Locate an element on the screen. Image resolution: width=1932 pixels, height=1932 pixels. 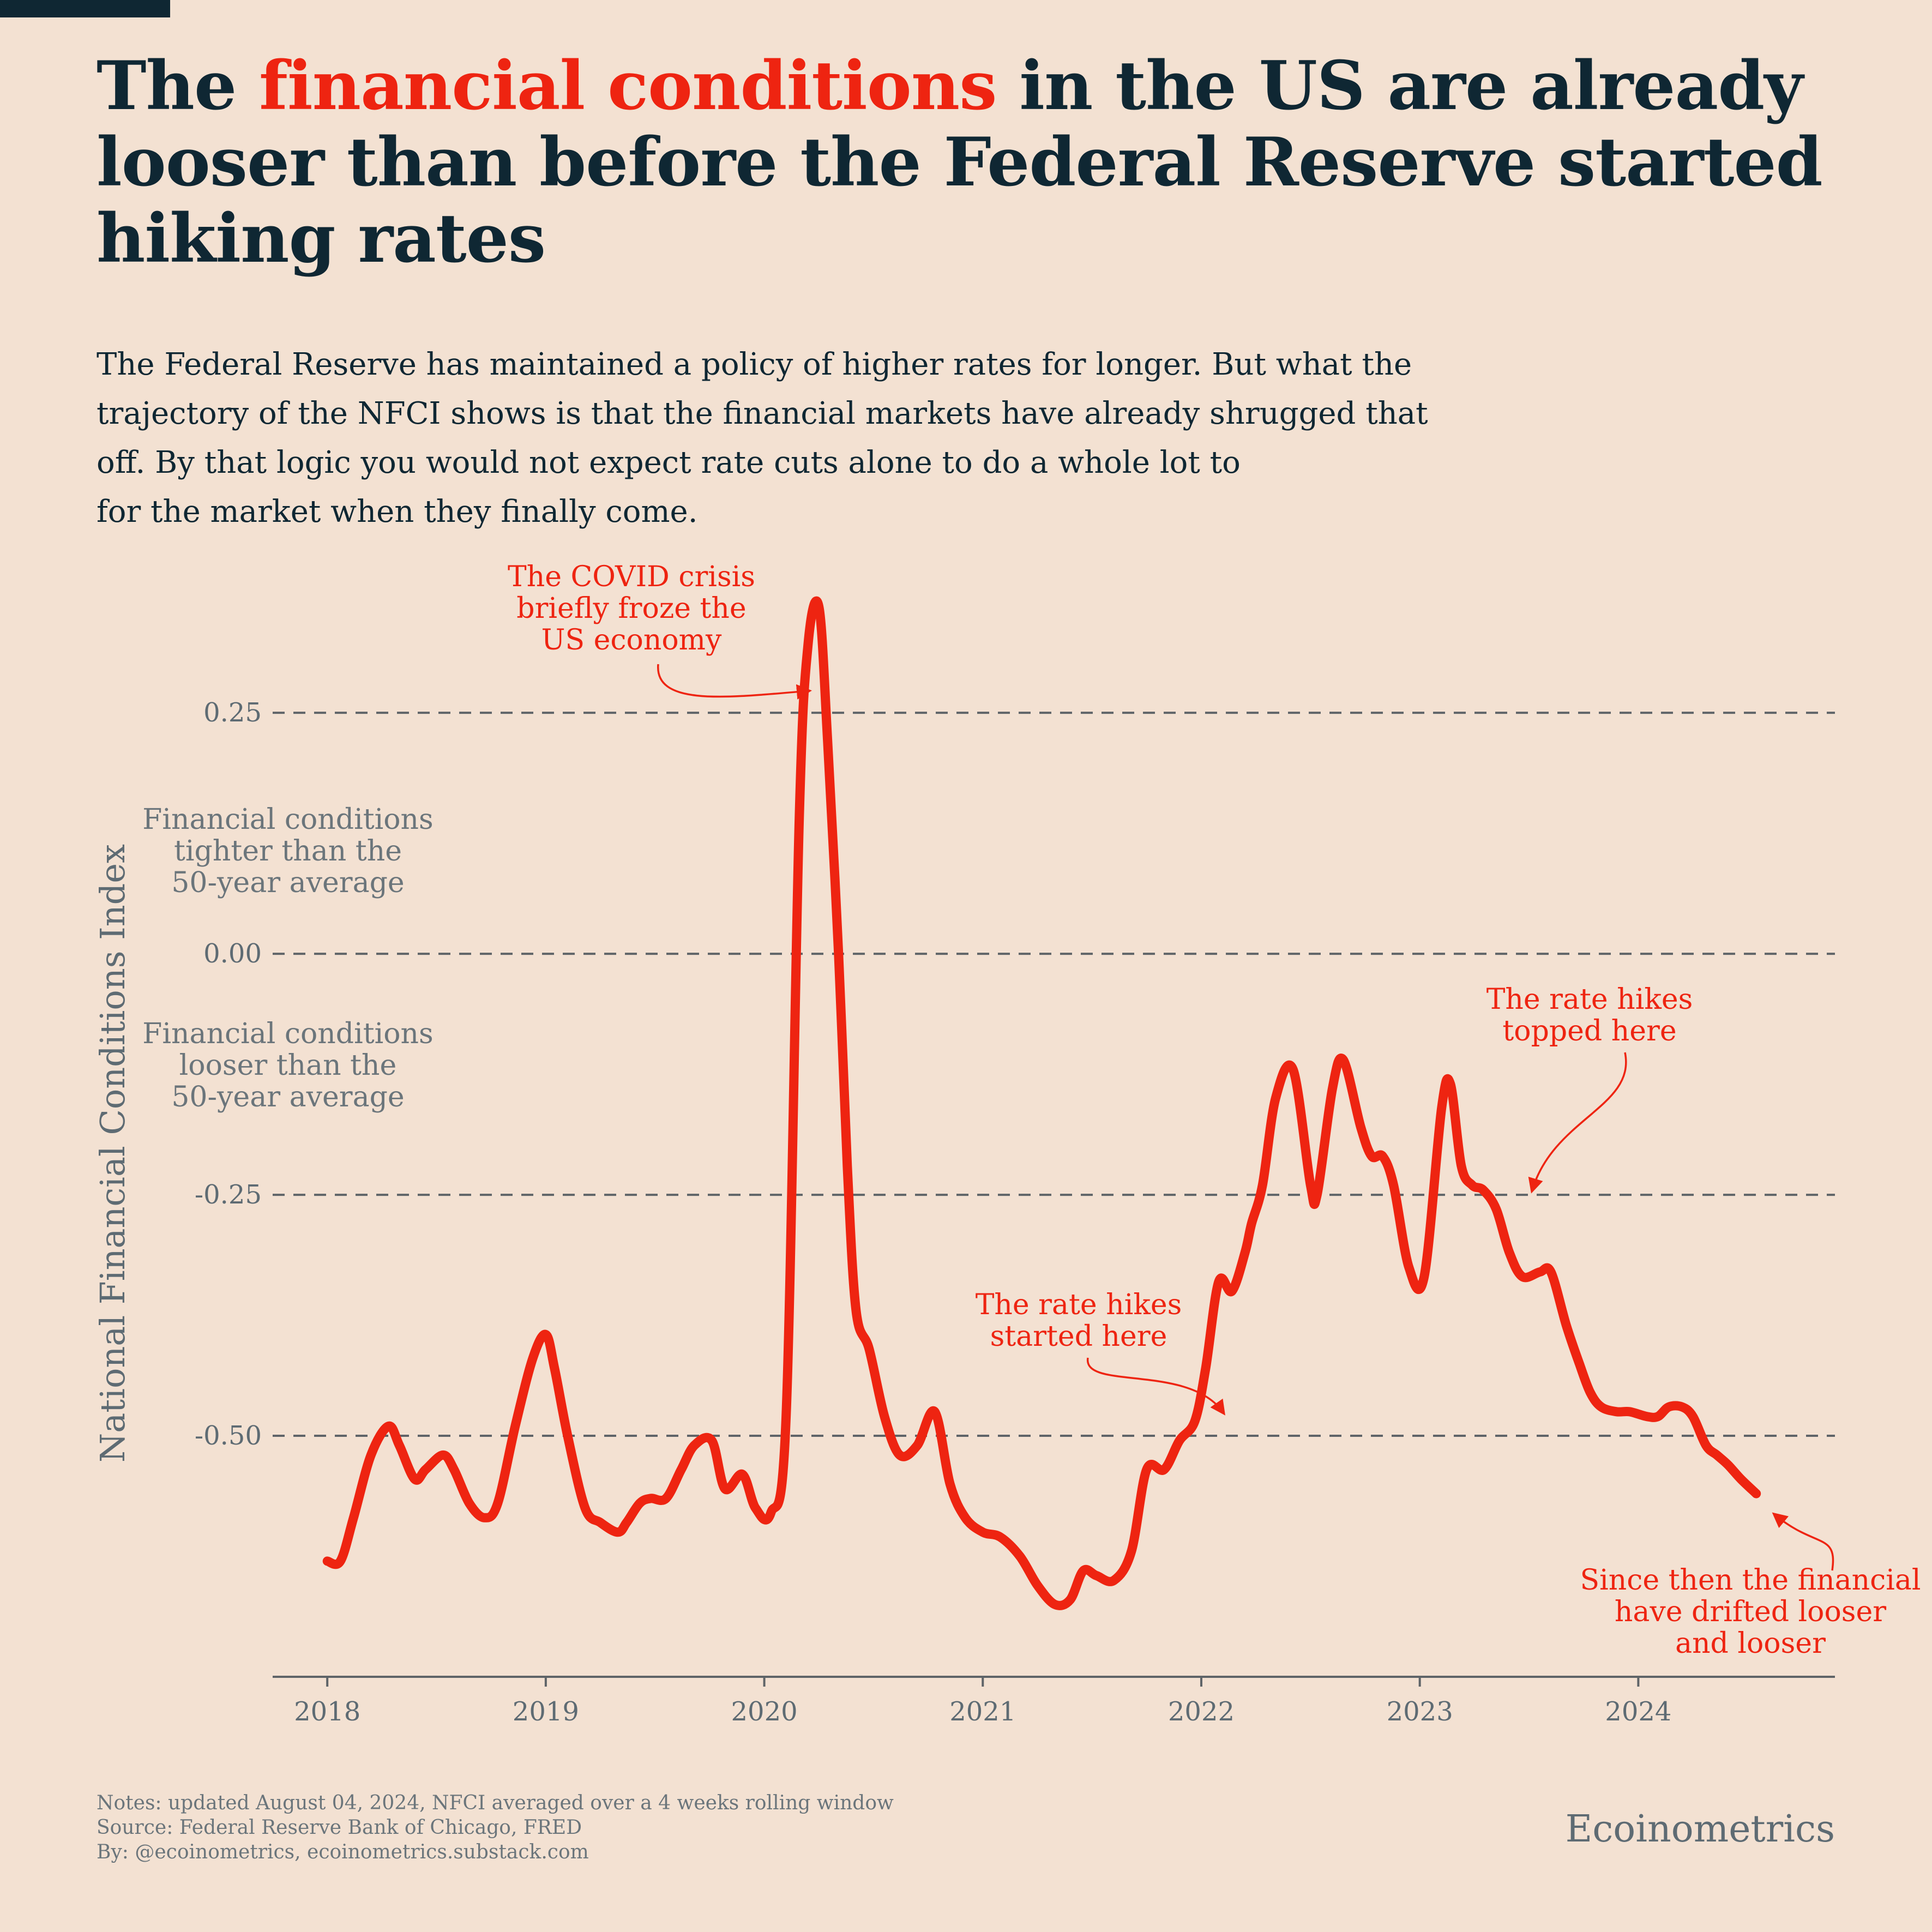
headline-part1: The is located at coordinates (178, 86).